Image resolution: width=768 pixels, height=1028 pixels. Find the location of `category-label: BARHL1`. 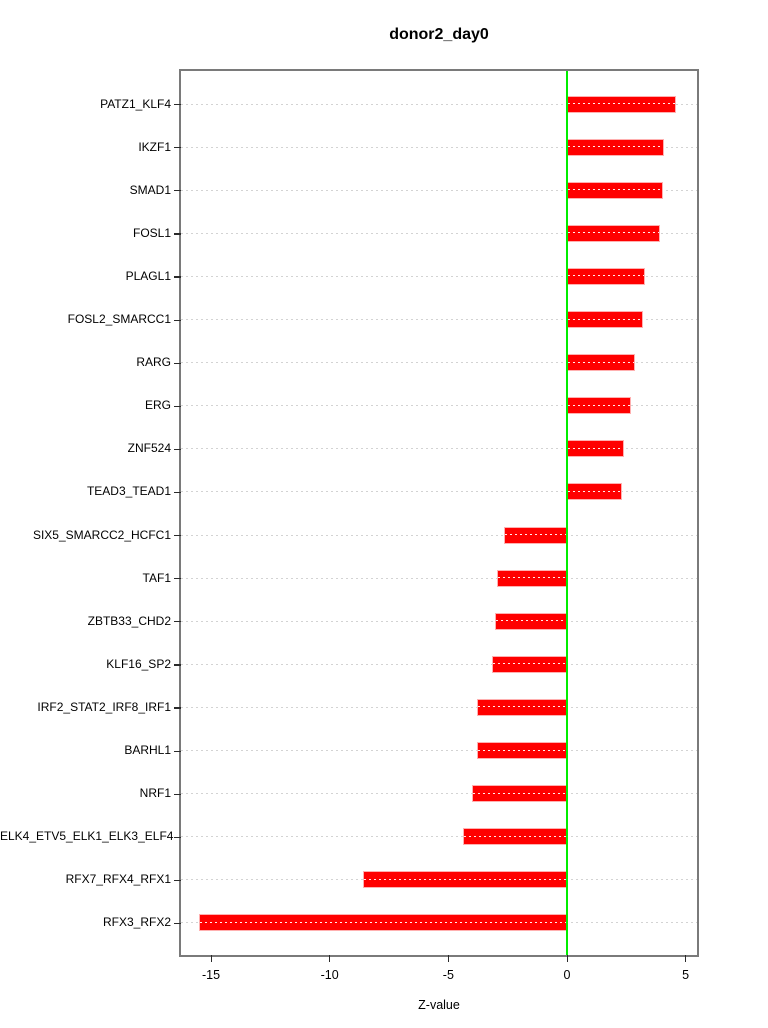

category-label: BARHL1 is located at coordinates (147, 750).